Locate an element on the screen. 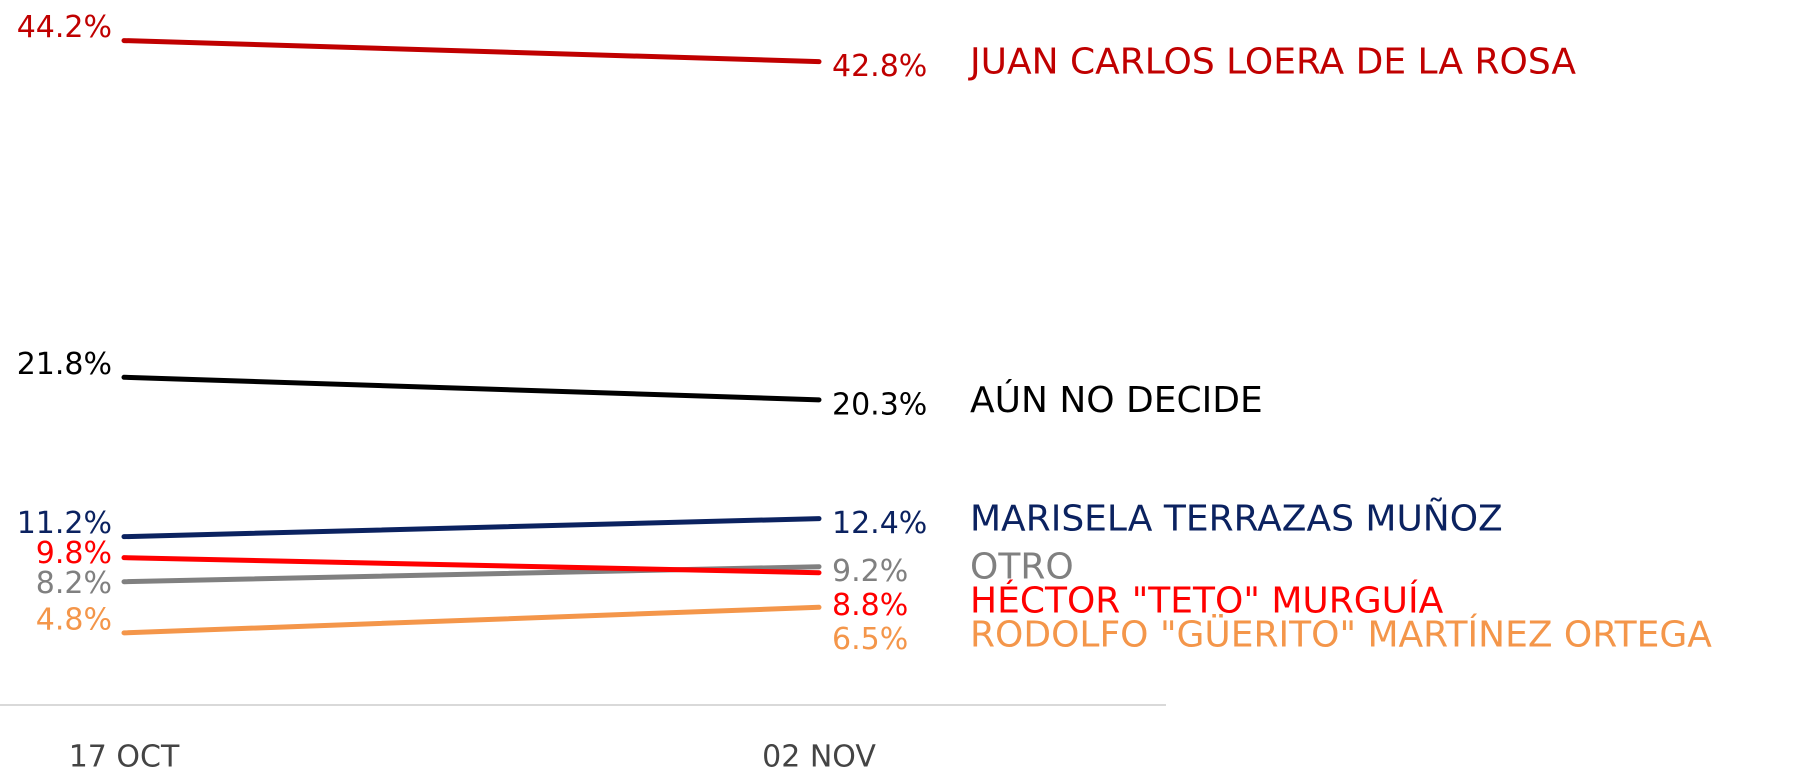 This screenshot has width=1793, height=774. series-name-label: RODOLFO "GÜERITO" MARTÍNEZ ORTEGA is located at coordinates (1341, 635).